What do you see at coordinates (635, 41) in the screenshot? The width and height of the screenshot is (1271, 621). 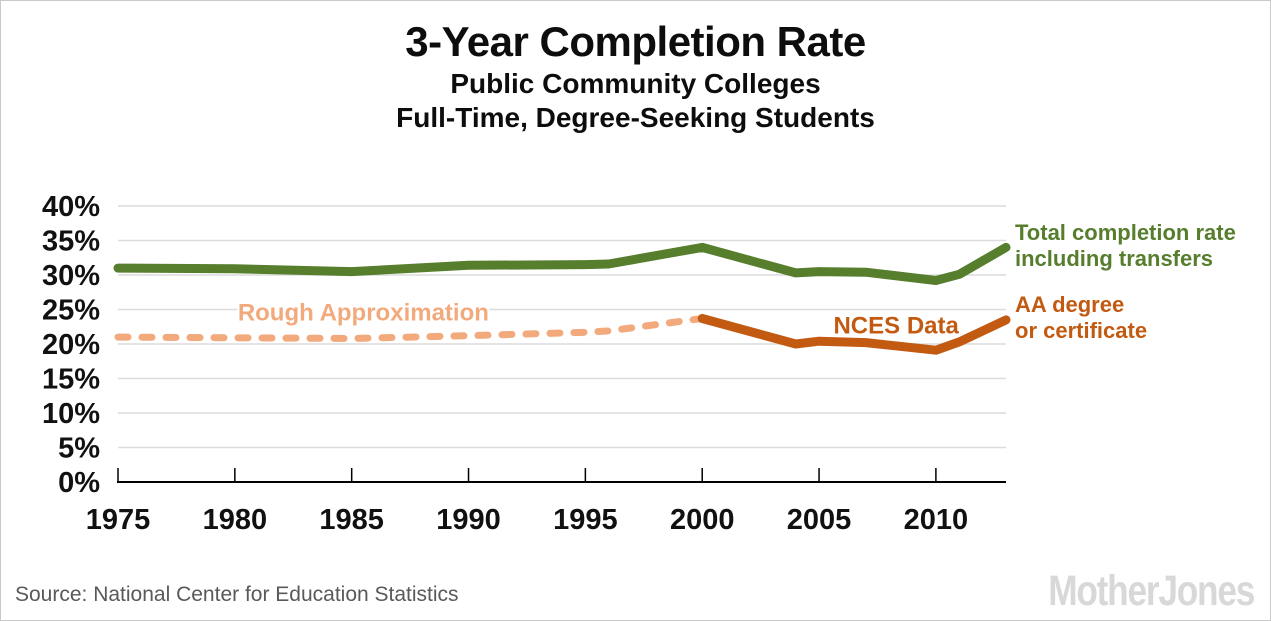 I see `chart-title: 3-Year Completion Rate` at bounding box center [635, 41].